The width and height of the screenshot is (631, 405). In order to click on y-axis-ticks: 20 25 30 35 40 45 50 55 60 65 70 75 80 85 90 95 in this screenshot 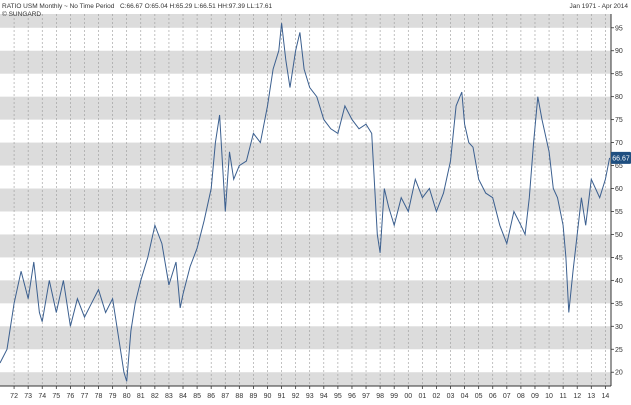, I will do `click(617, 201)`.